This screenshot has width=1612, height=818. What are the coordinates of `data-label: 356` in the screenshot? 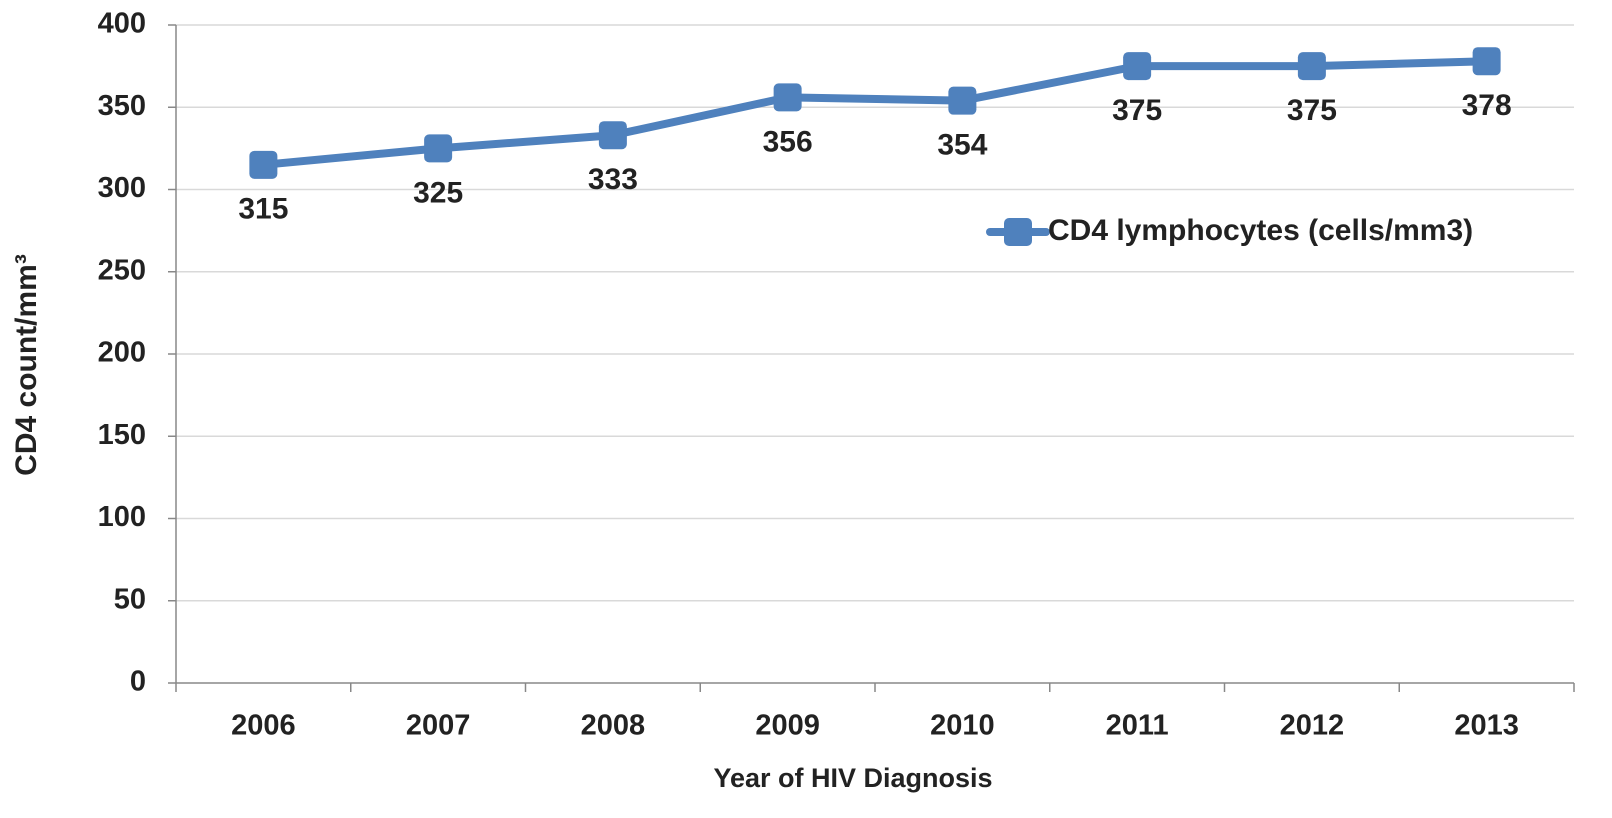 It's located at (788, 141).